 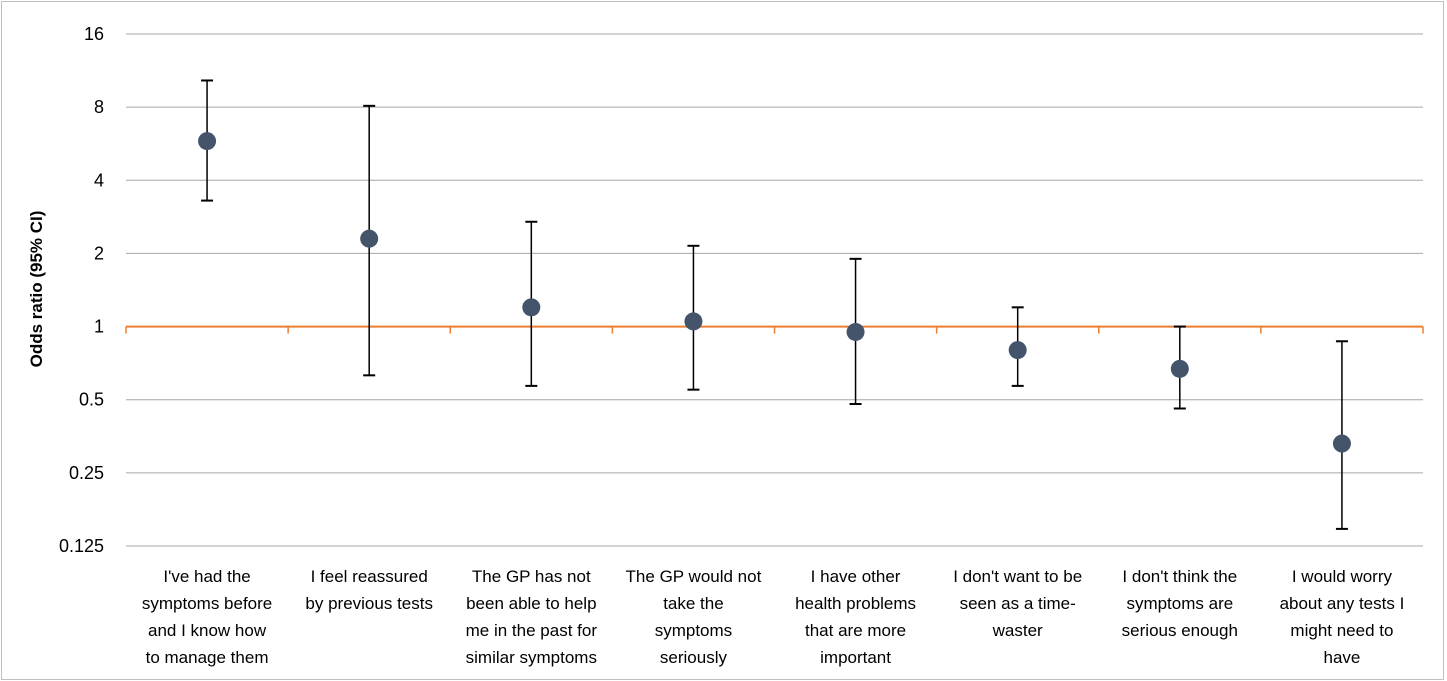 I want to click on category-label-line: I don't think the, so click(x=1179, y=576).